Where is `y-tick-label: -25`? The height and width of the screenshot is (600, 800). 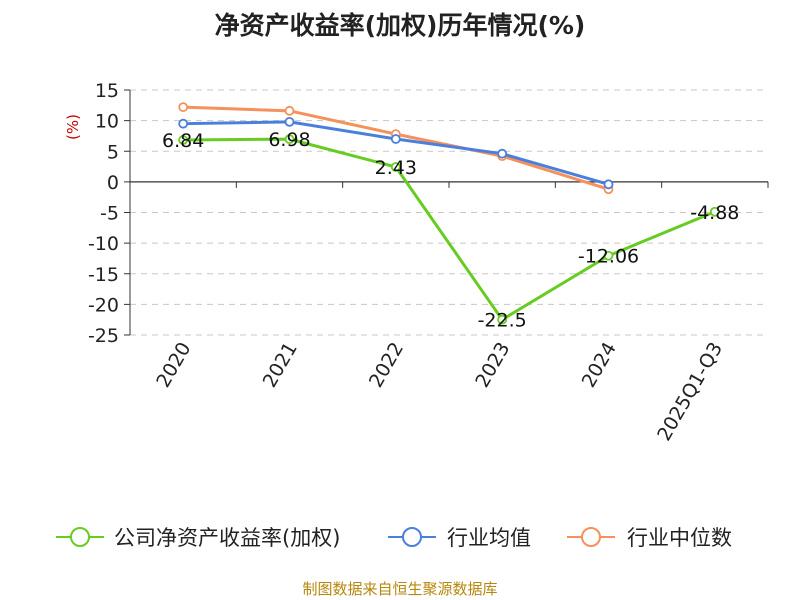
y-tick-label: -25 is located at coordinates (103, 336).